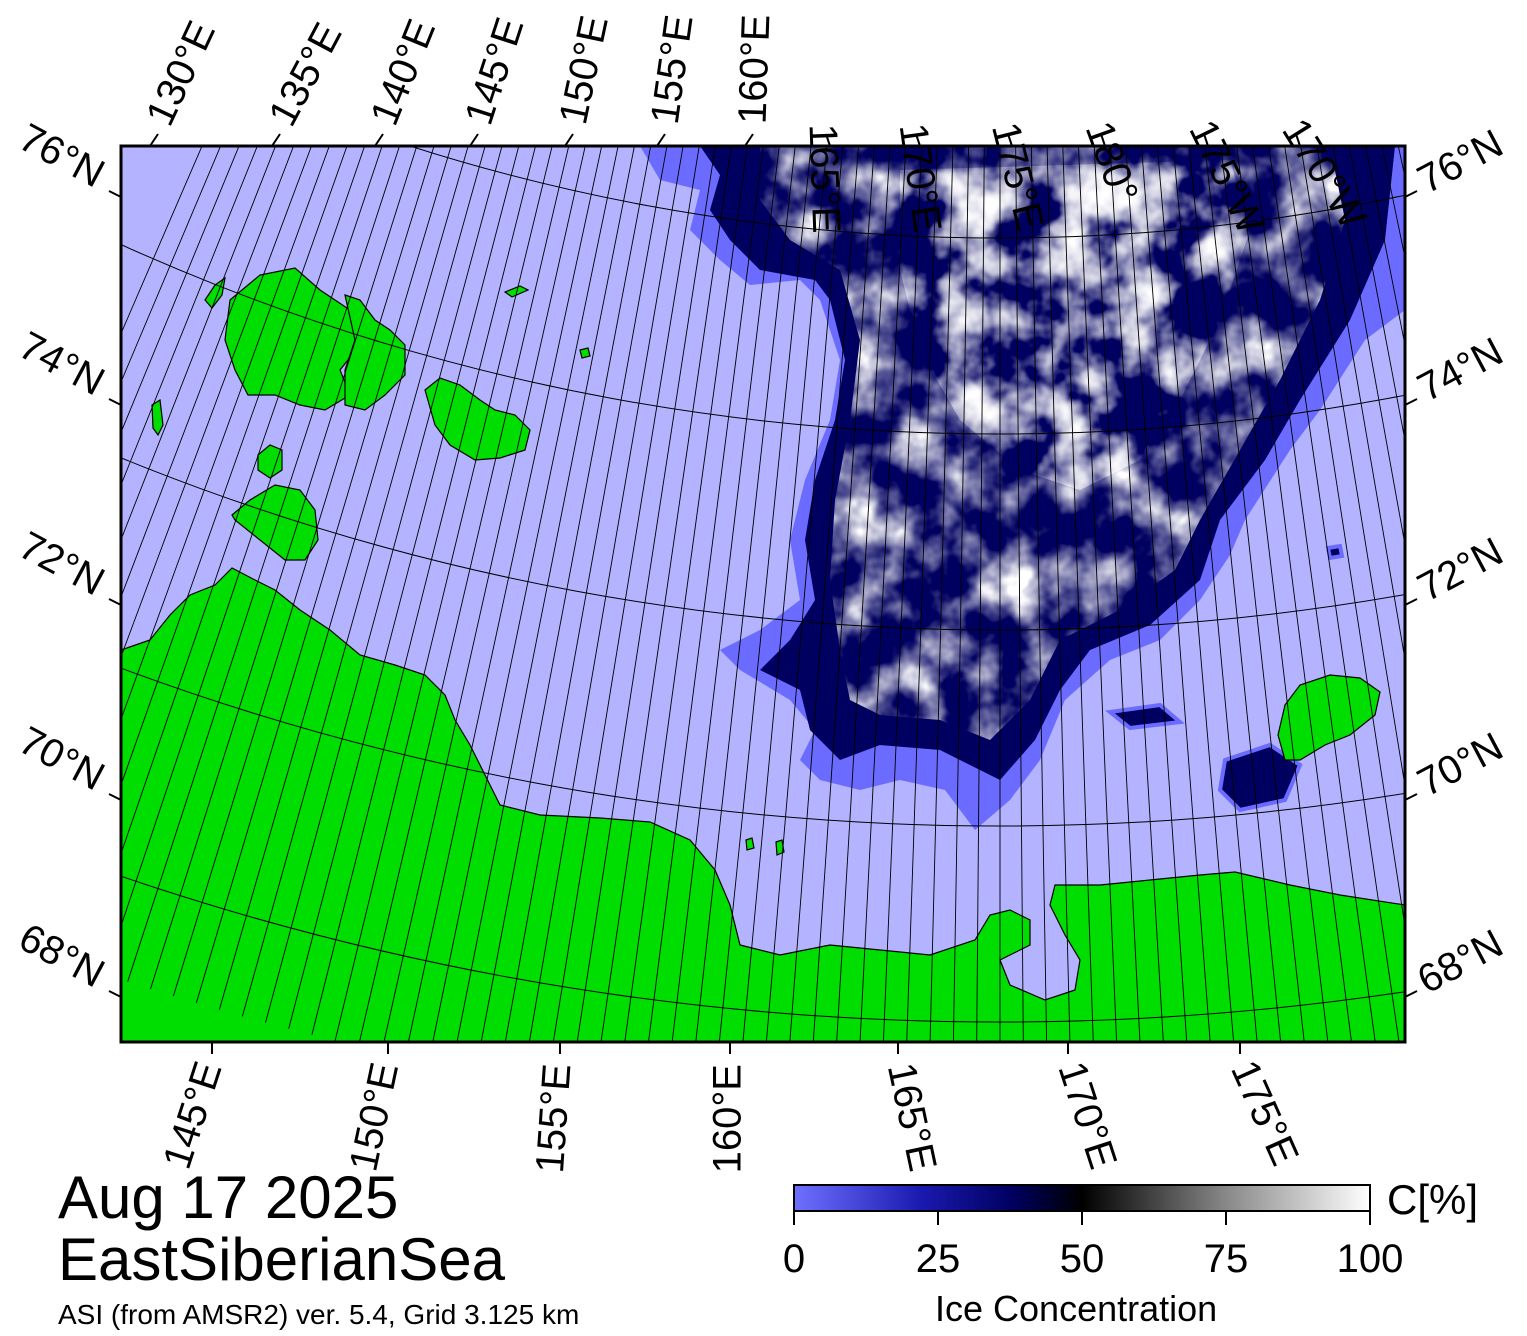  I want to click on data-source: ASI (from AMSR2) ver. 5.4, Grid 3.125 km, so click(319, 1314).